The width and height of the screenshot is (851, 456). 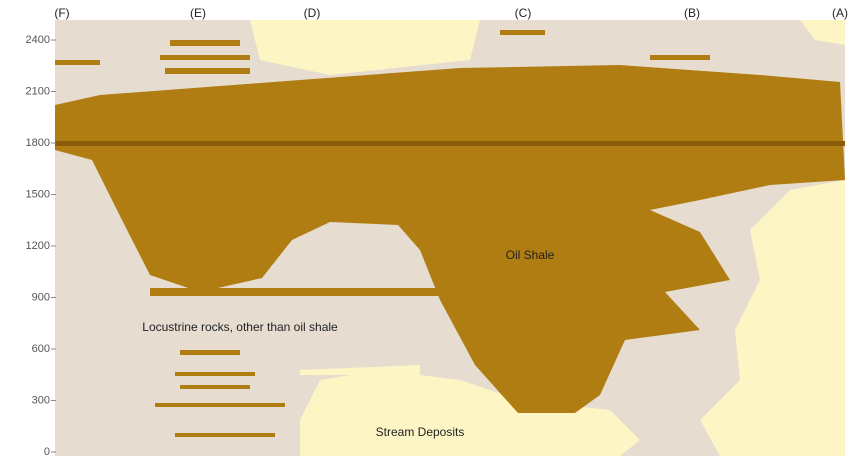 What do you see at coordinates (240, 327) in the screenshot?
I see `region-label: Locustrine rocks, other than oil shale` at bounding box center [240, 327].